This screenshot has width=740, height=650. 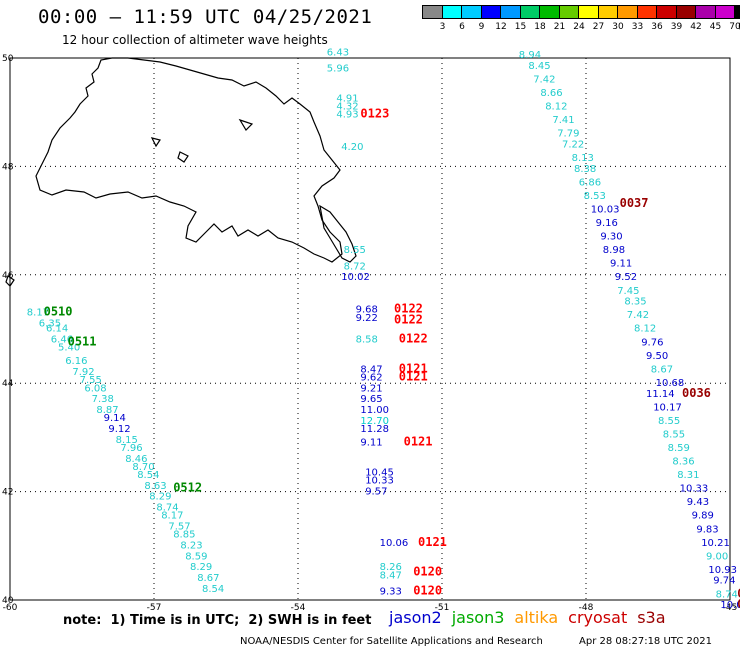 I want to click on swh-value: 9.21, so click(x=371, y=388).